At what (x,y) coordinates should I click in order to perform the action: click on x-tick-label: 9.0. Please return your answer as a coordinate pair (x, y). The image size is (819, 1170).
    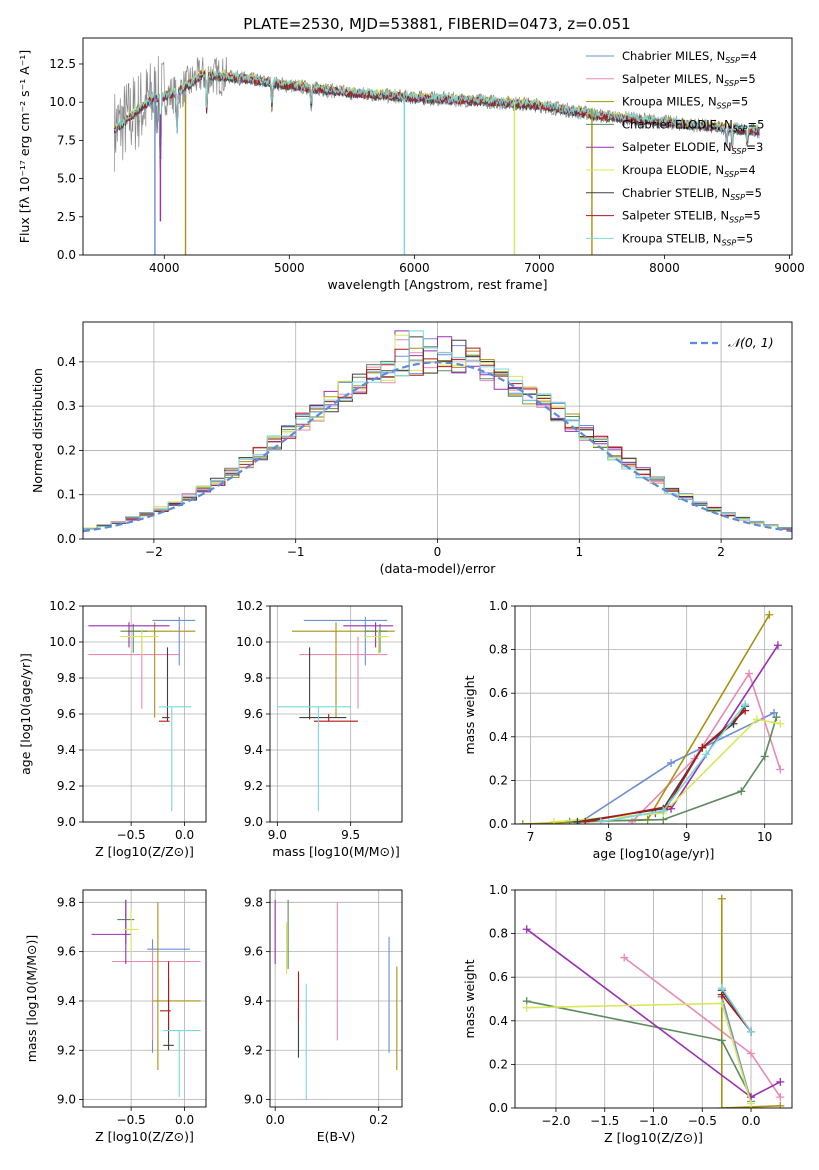
    Looking at the image, I should click on (277, 835).